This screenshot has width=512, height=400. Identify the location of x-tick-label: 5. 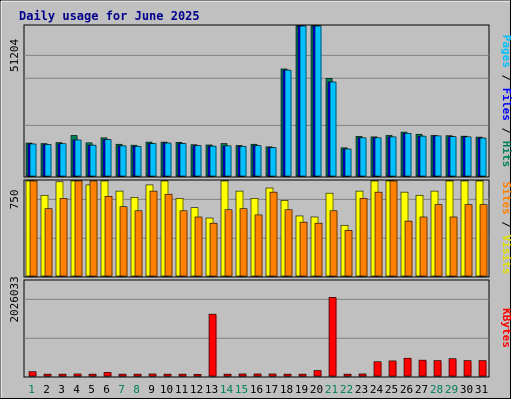
(91, 389).